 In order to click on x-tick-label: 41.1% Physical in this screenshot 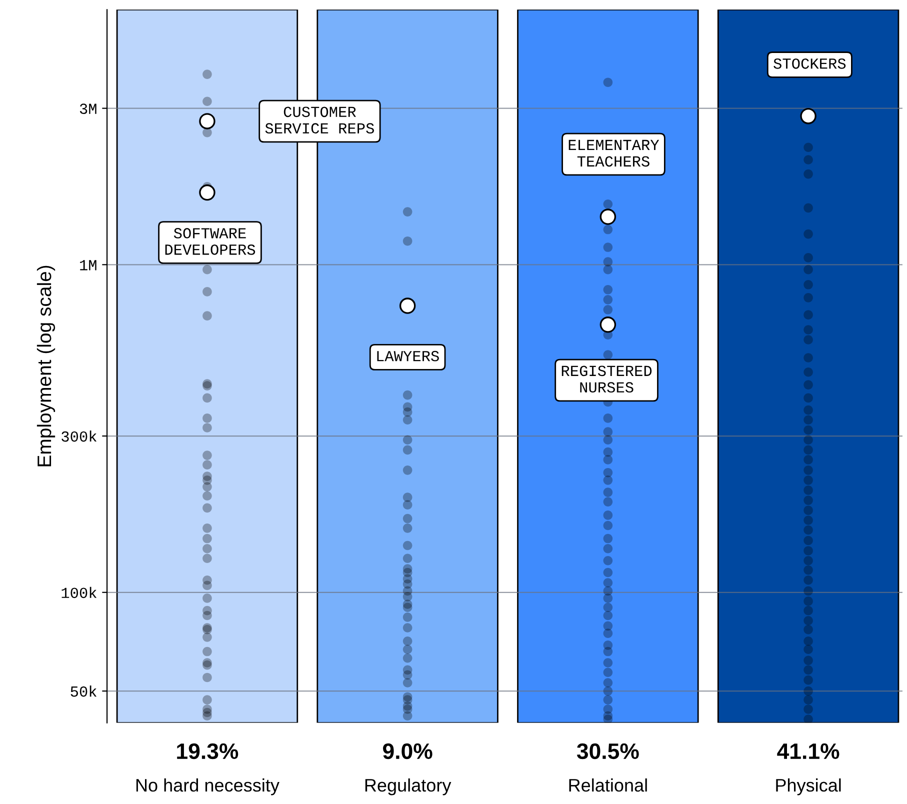, I will do `click(808, 769)`.